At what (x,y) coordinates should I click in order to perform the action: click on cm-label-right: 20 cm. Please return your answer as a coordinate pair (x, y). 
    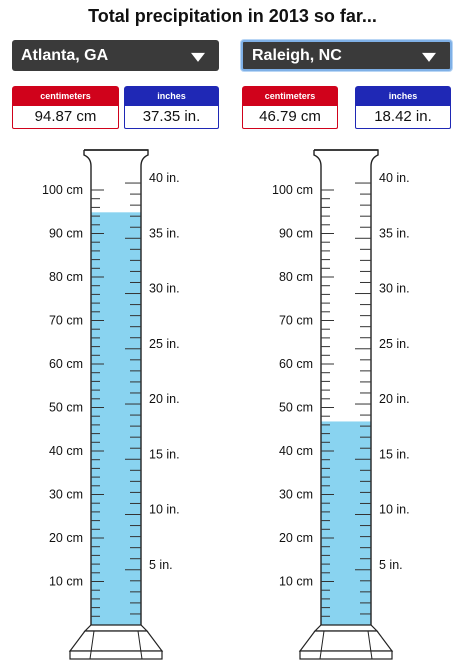
    Looking at the image, I should click on (296, 538).